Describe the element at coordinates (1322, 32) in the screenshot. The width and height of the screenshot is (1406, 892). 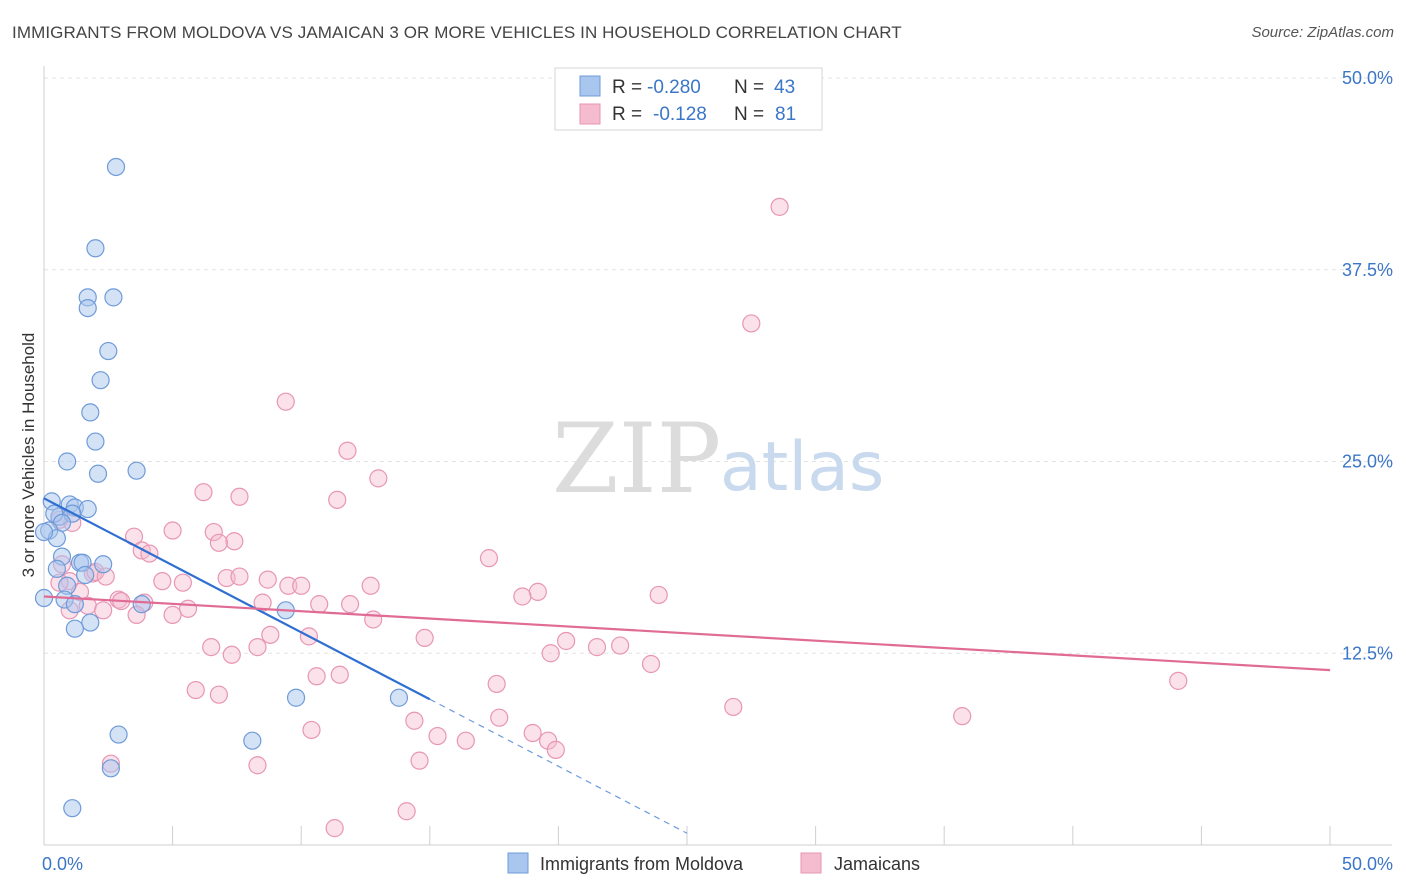
I see `source-credit: Source: ZipAtlas.com` at that location.